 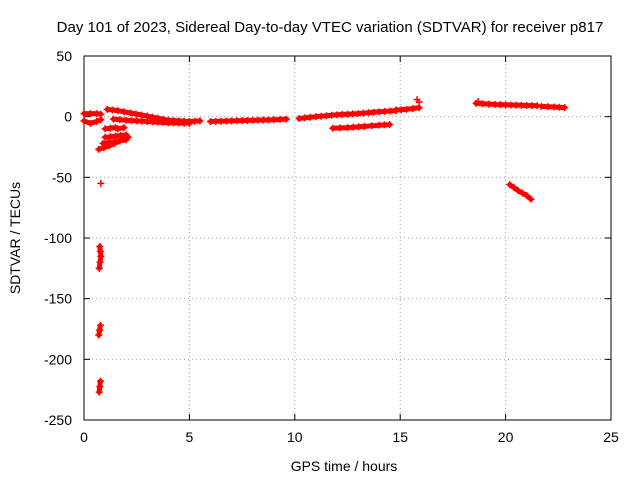 What do you see at coordinates (58, 420) in the screenshot?
I see `y-tick-label: -250` at bounding box center [58, 420].